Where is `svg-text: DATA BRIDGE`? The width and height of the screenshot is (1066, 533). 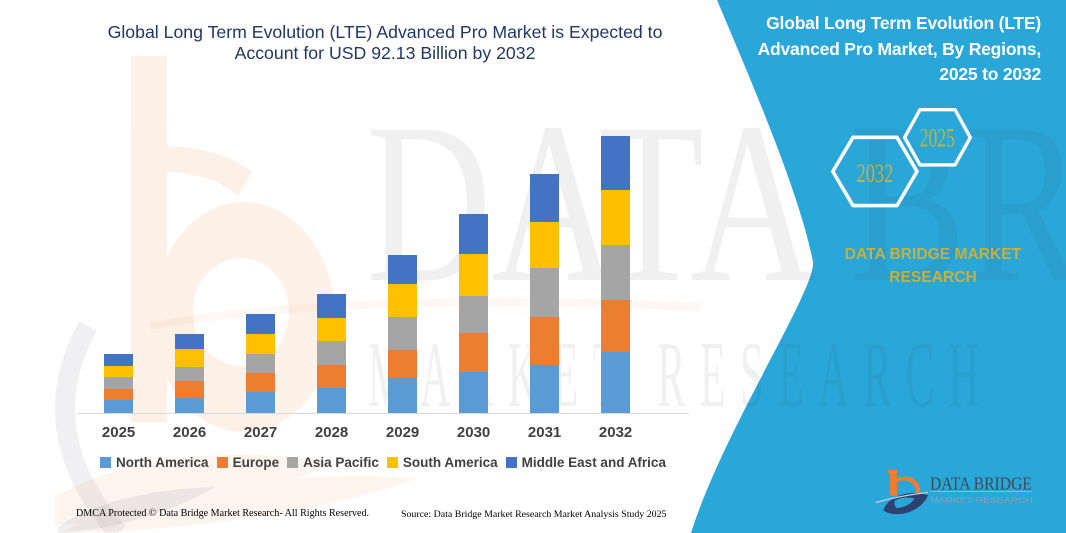
svg-text: DATA BRIDGE is located at coordinates (981, 484).